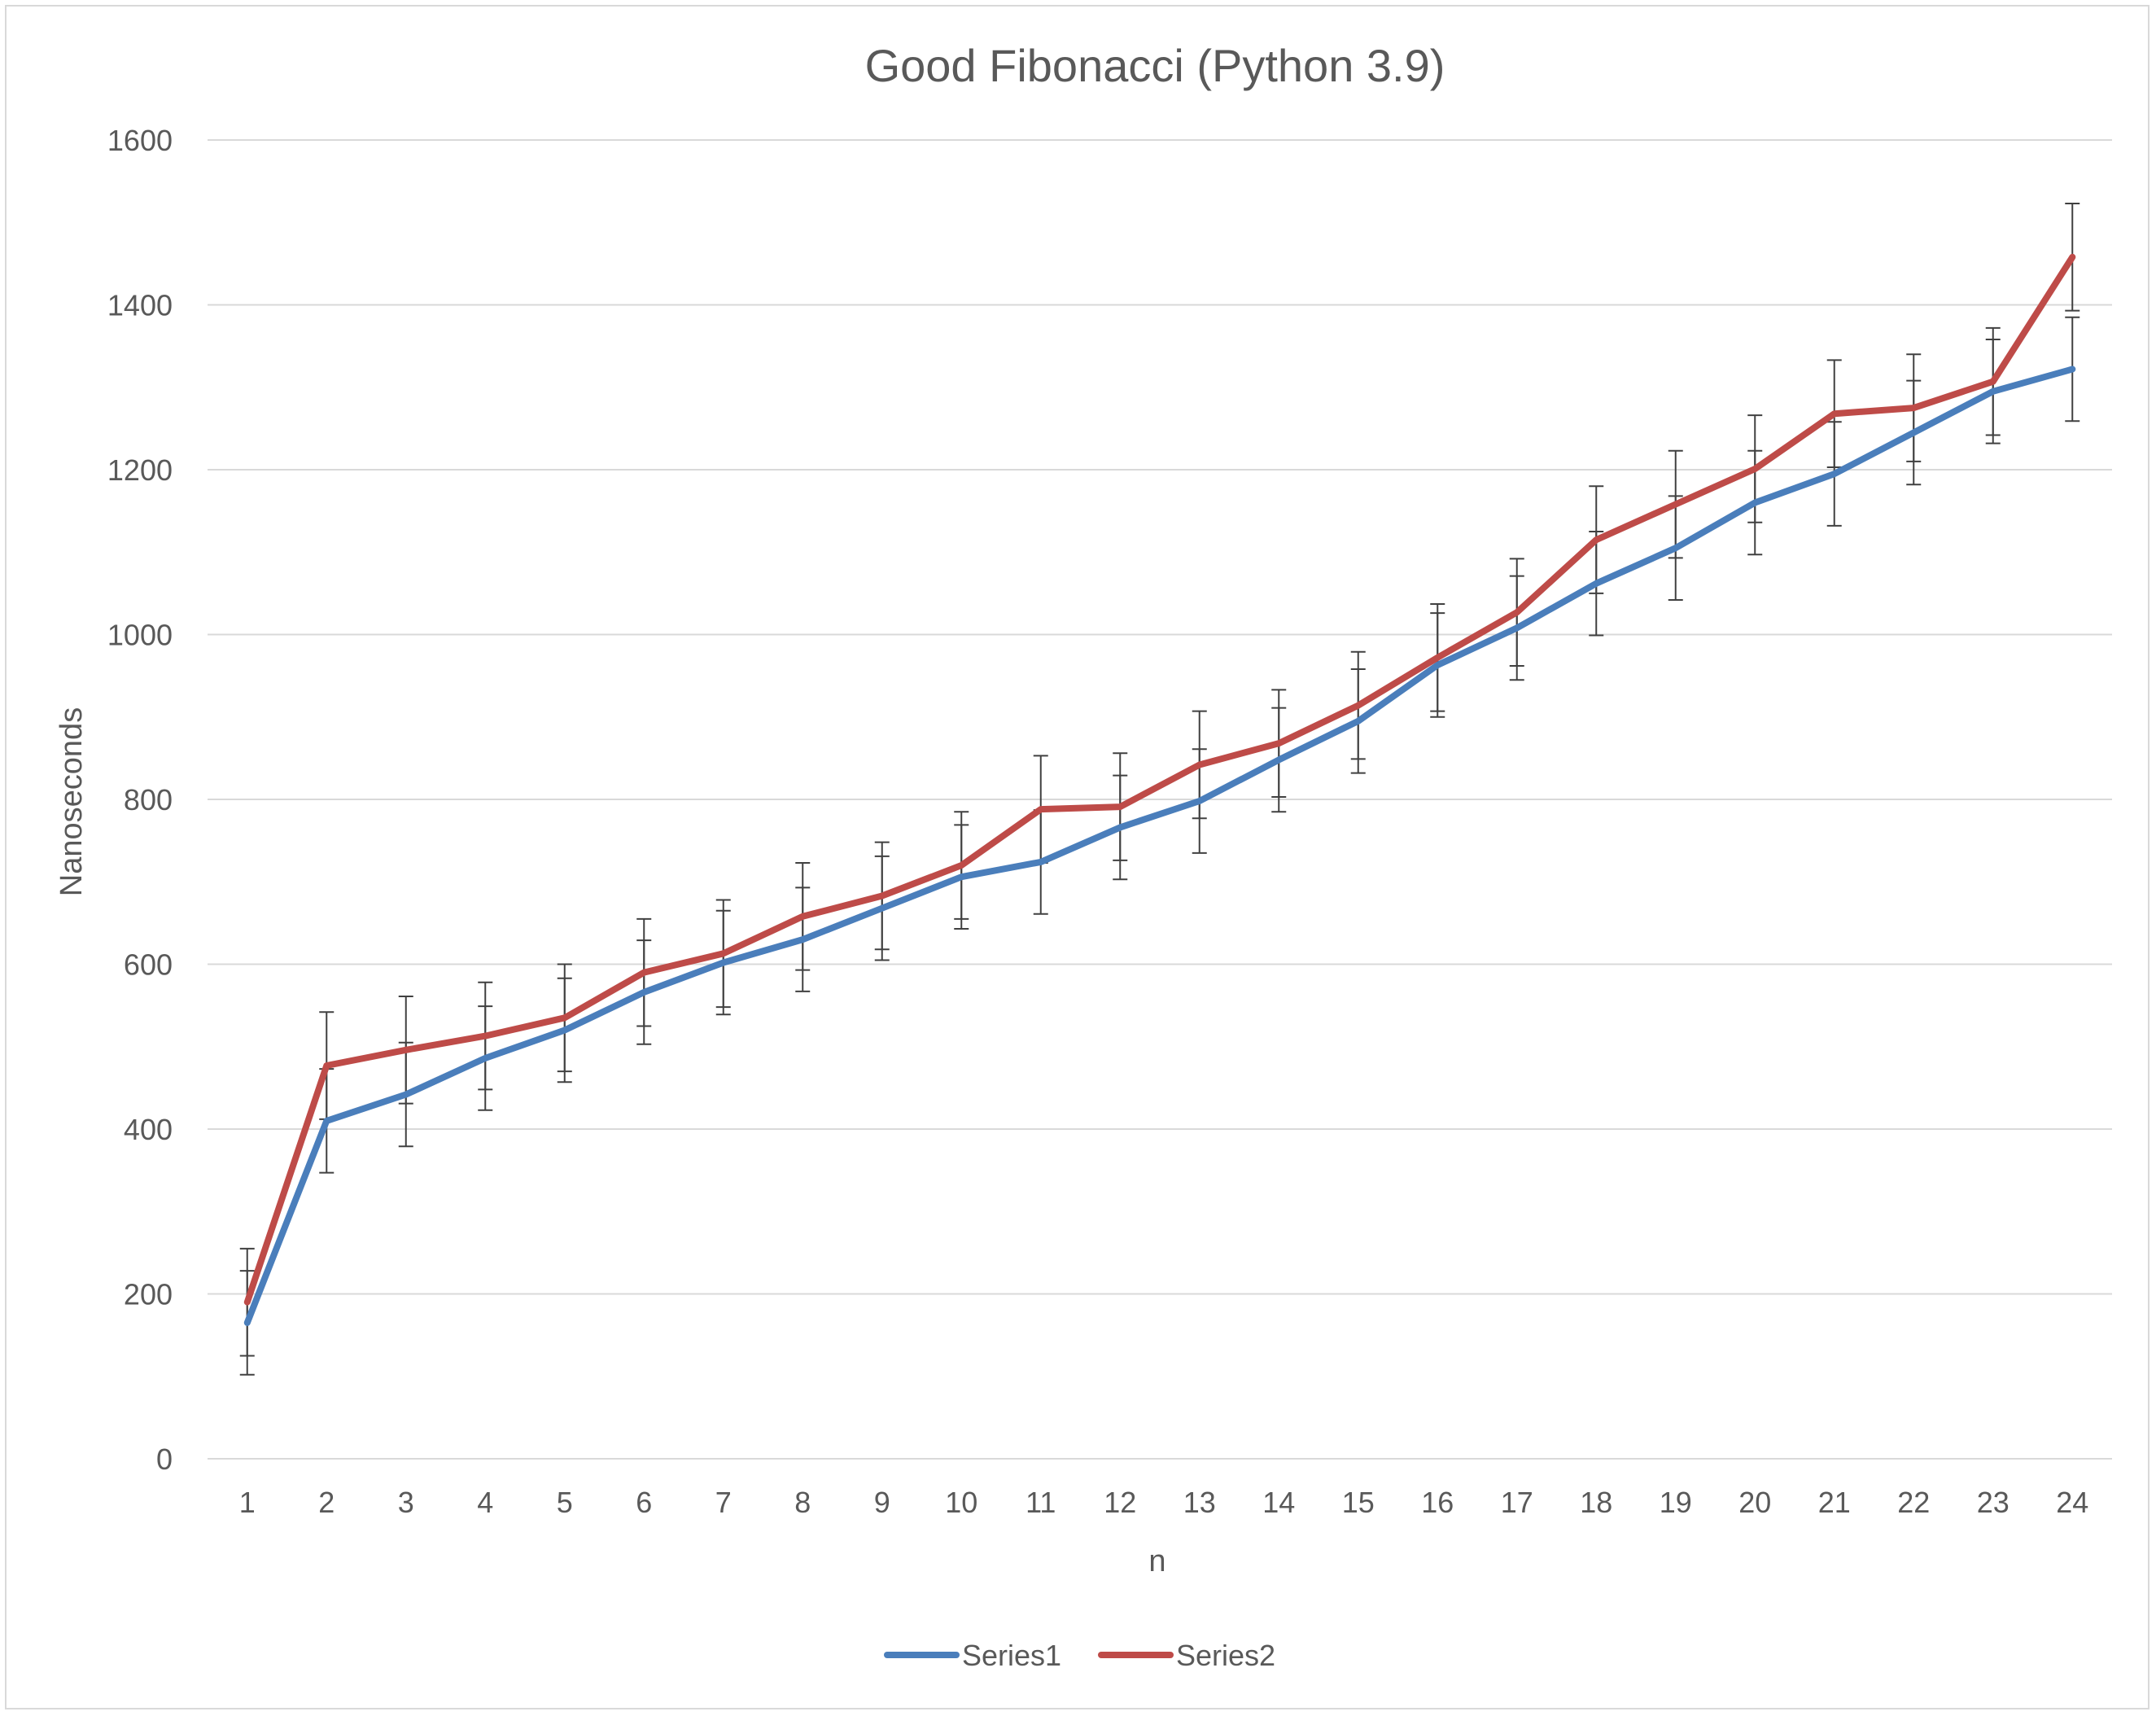 The width and height of the screenshot is (2156, 1716). Describe the element at coordinates (148, 1129) in the screenshot. I see `y-tick-label: 400` at that location.